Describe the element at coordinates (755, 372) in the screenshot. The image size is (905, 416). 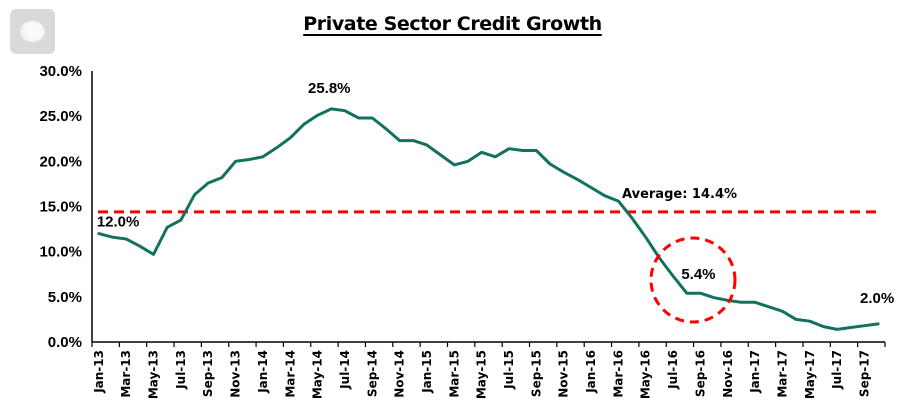
I see `x-tick-label: Jan-17` at that location.